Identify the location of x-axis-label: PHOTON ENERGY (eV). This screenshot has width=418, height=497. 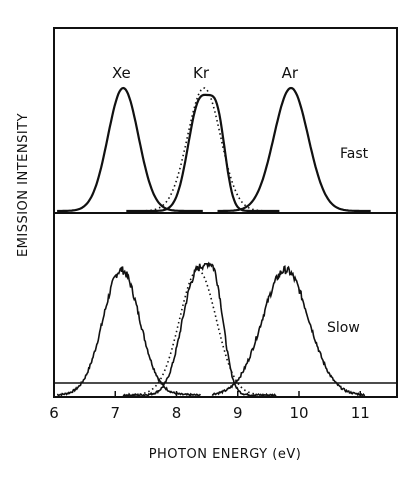
(225, 454).